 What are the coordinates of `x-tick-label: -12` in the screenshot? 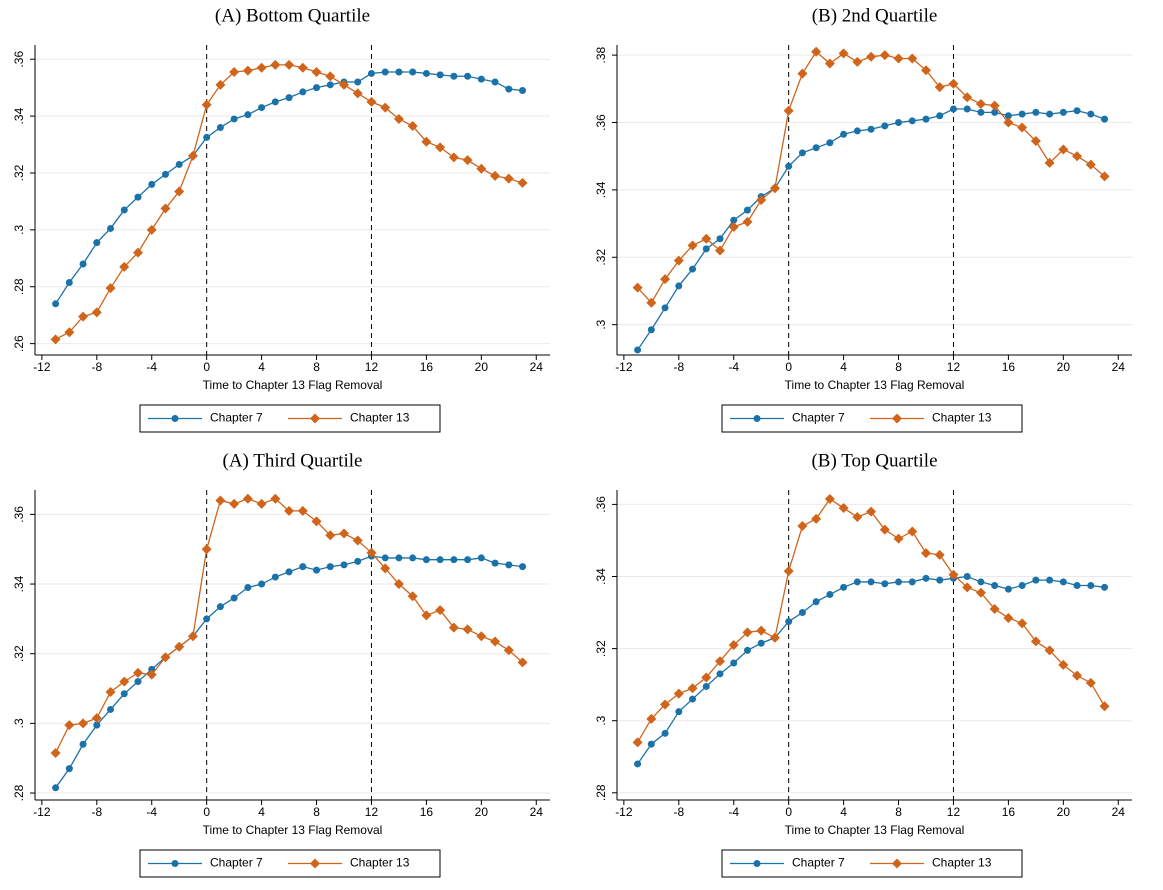 It's located at (42, 367).